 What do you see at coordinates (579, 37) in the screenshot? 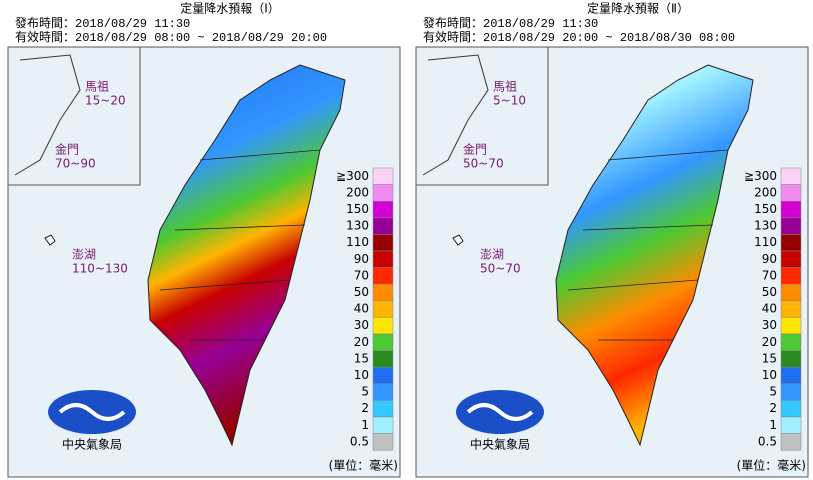
I see `valid-time: 有效時間：2018/08/29 20:00 ~ 2018/08/30 08:00` at bounding box center [579, 37].